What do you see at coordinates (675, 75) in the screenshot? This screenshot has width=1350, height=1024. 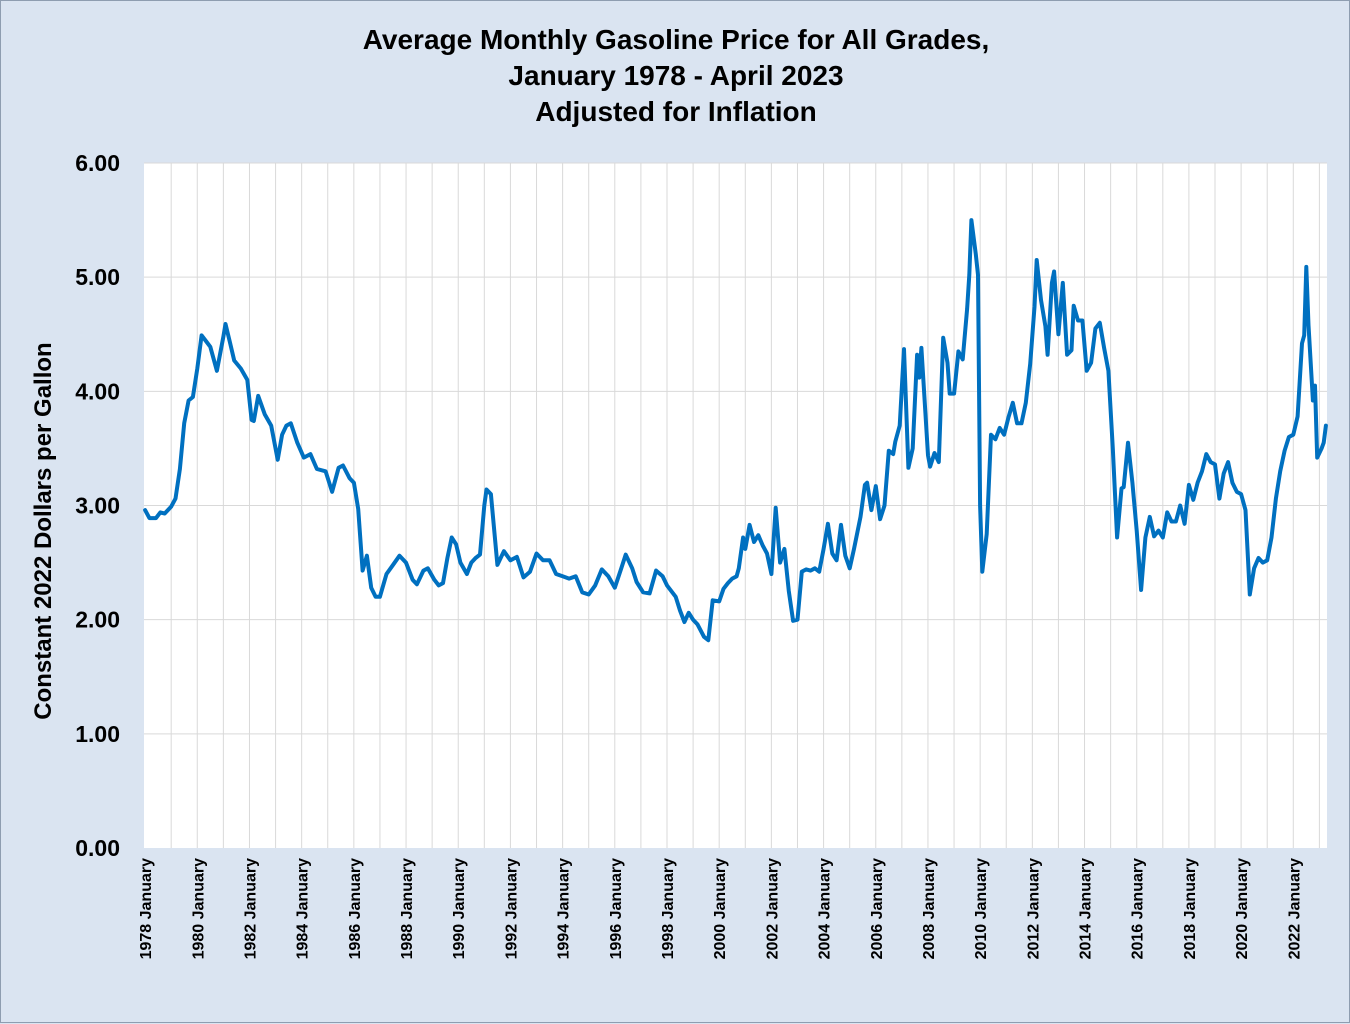 I see `chart-subtitle-line-1: January 1978 - April 2023` at bounding box center [675, 75].